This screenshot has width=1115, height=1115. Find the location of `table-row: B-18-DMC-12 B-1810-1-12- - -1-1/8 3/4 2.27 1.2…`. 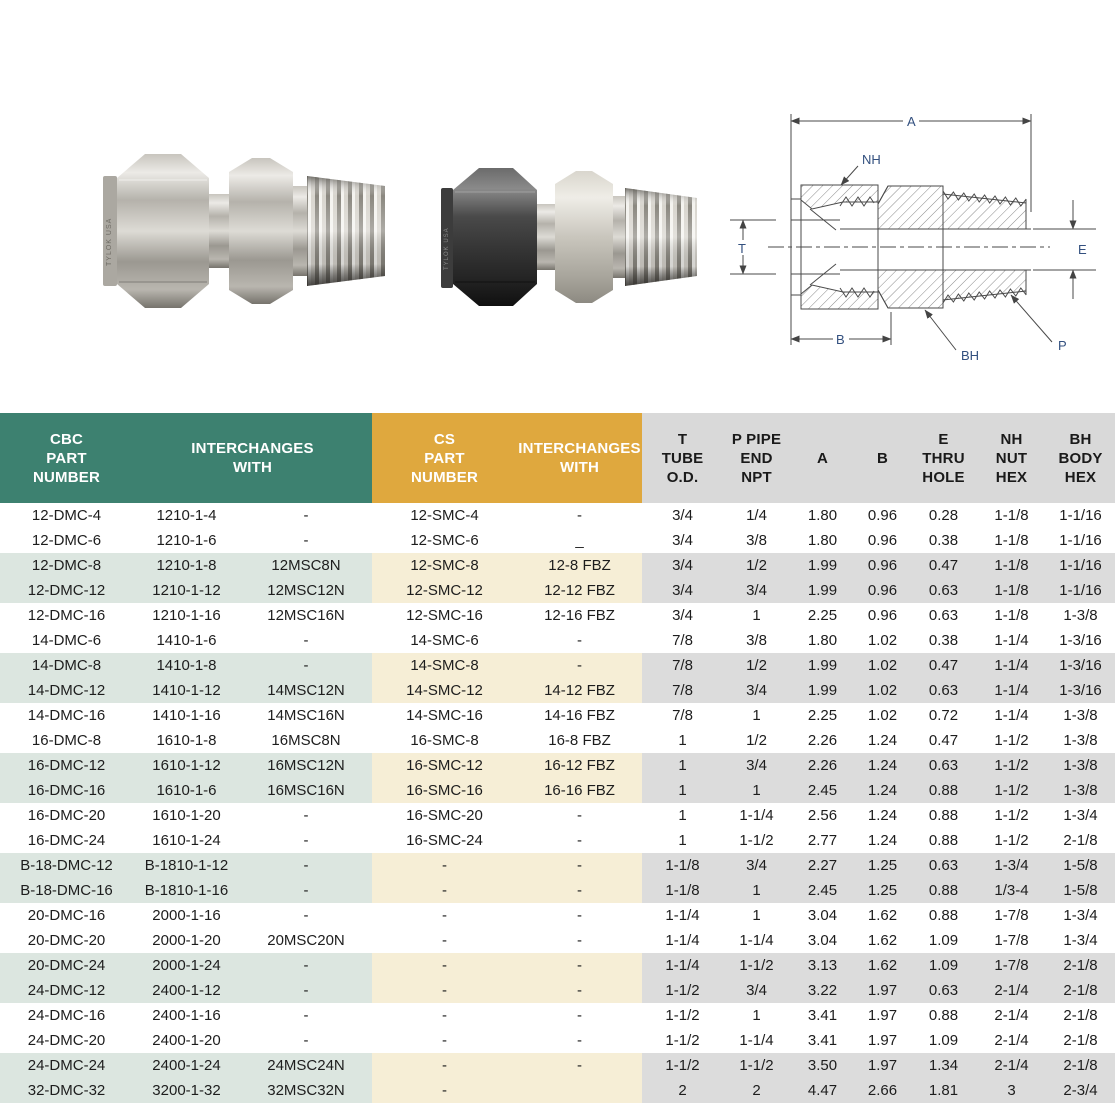

table-row: B-18-DMC-12 B-1810-1-12- - -1-1/8 3/4 2.27 1.2… is located at coordinates (557, 865).